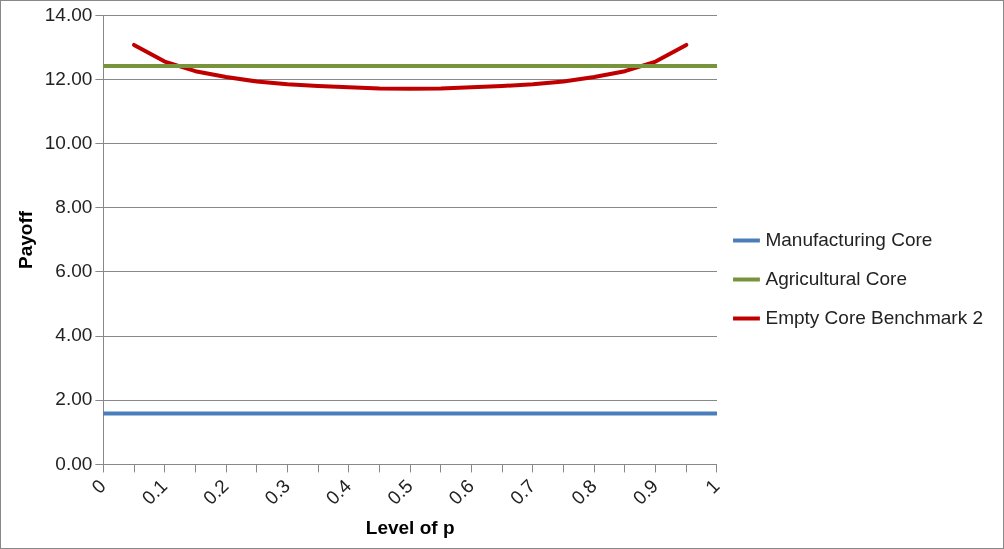 This screenshot has height=549, width=1004. What do you see at coordinates (461, 492) in the screenshot?
I see `x-tick-label: 0.6` at bounding box center [461, 492].